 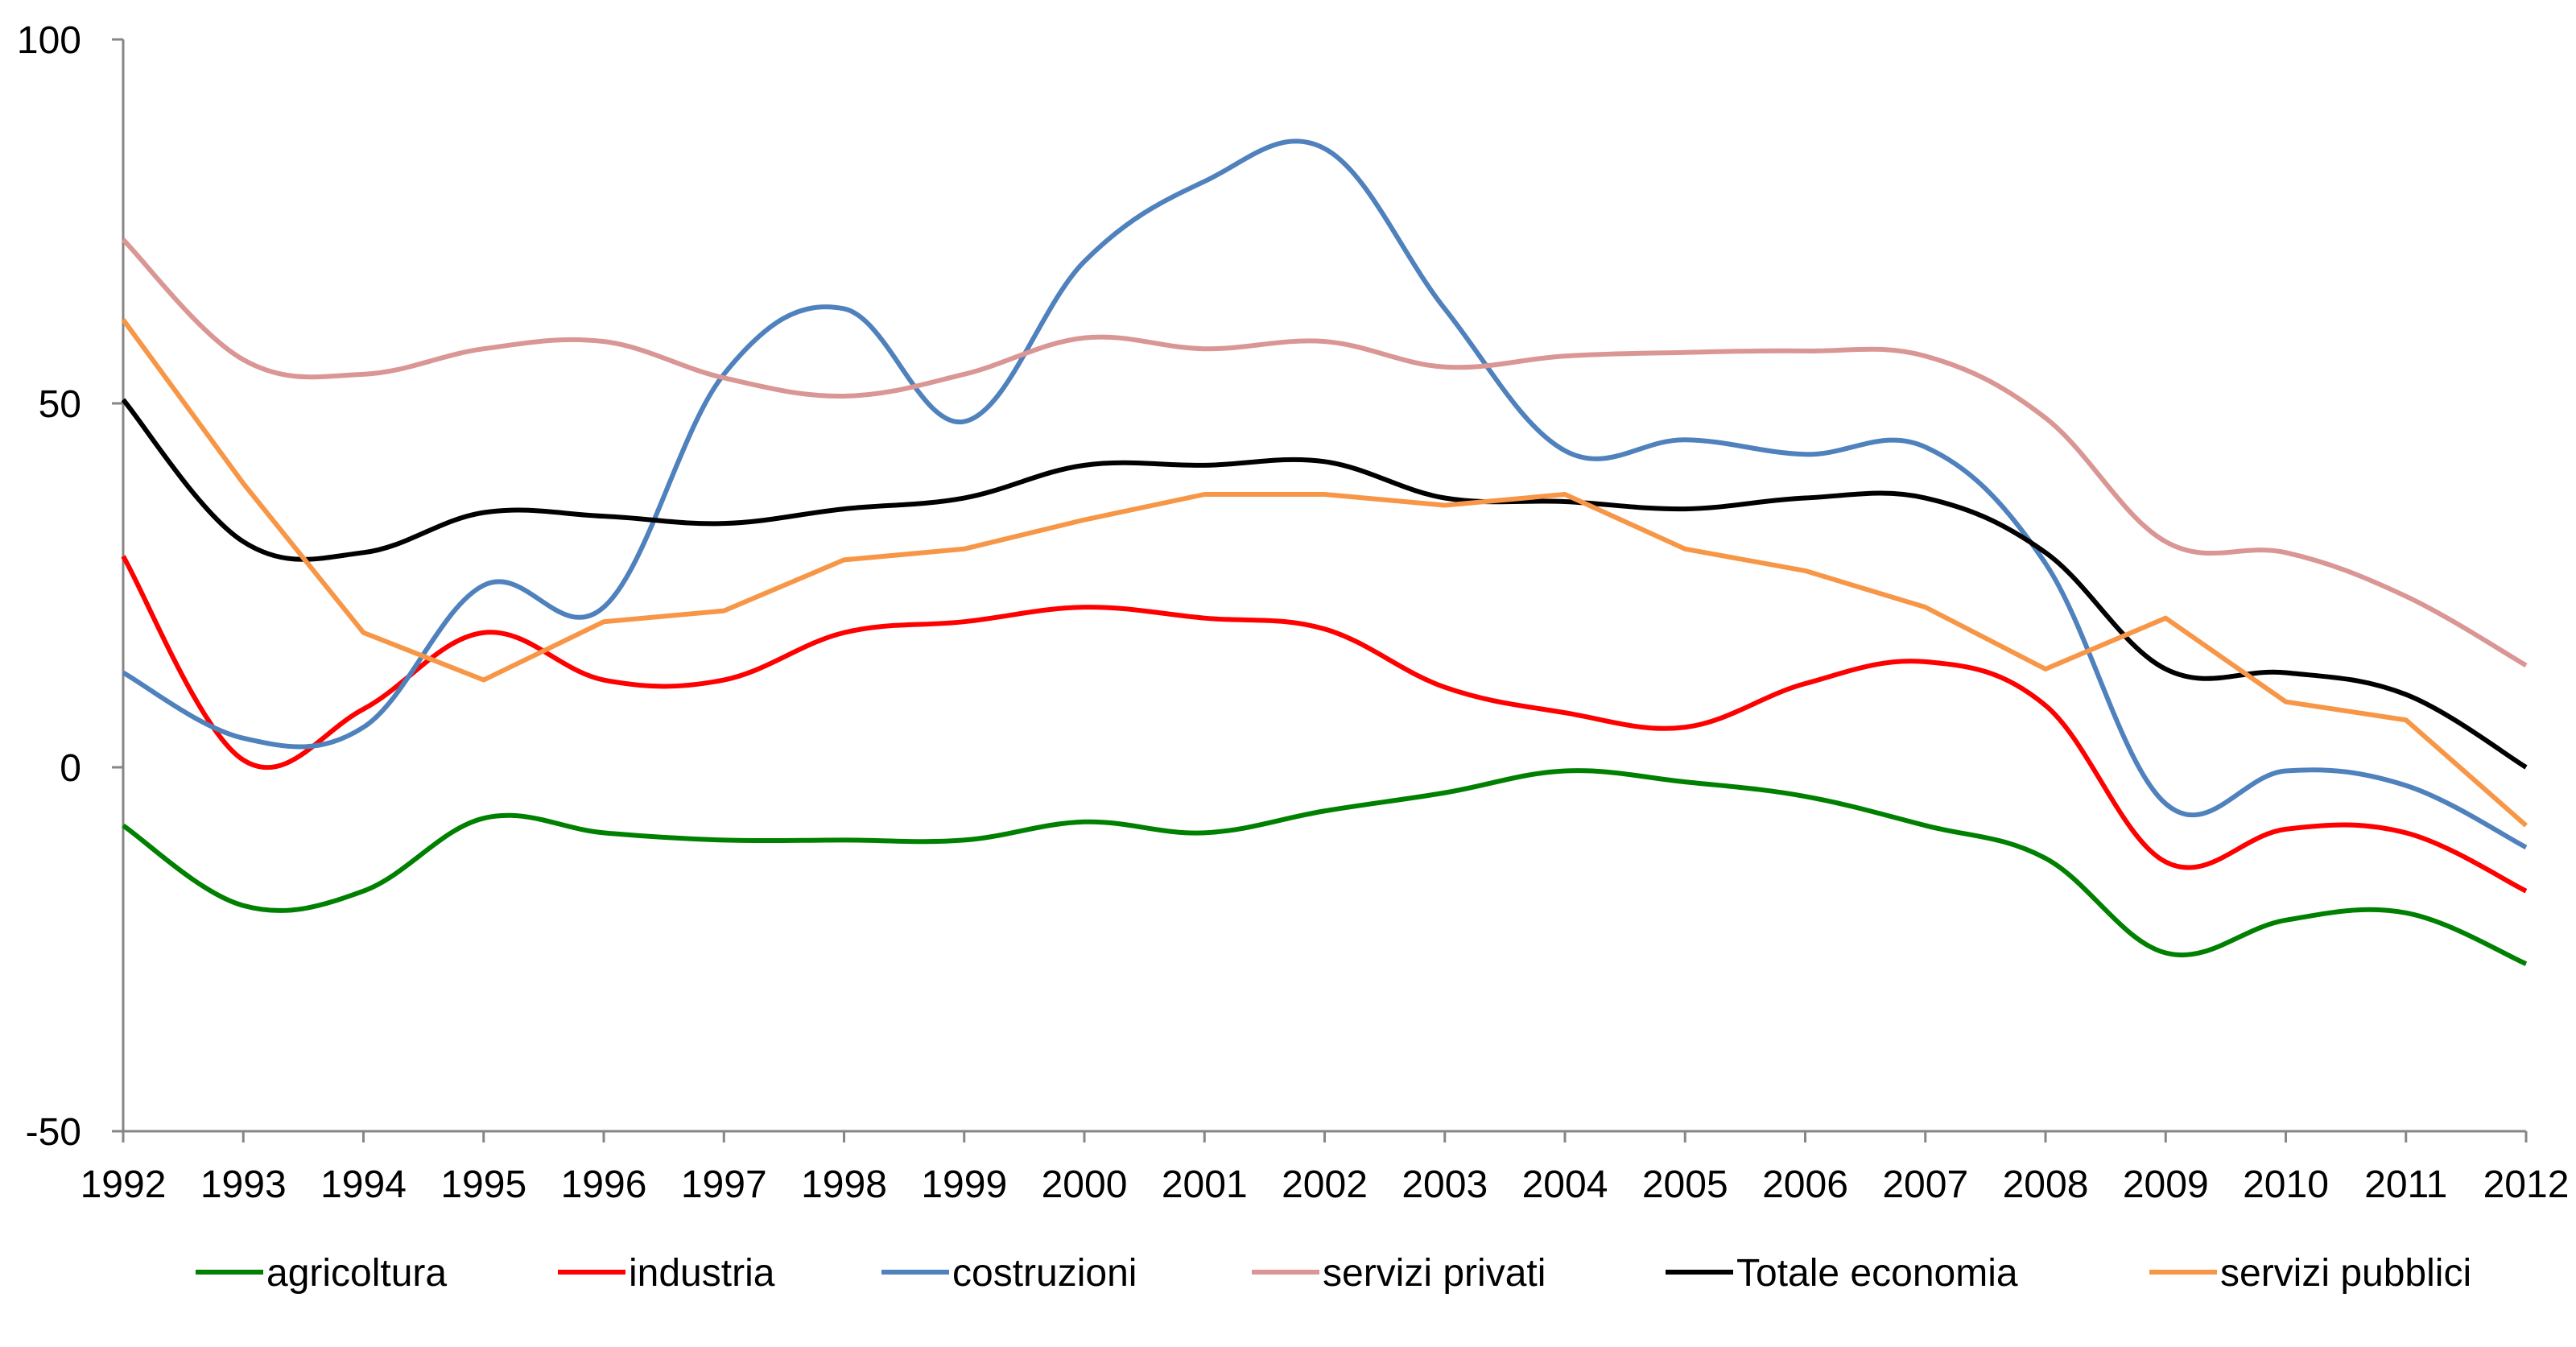 I want to click on x-tick-label: 1992, so click(x=123, y=1184).